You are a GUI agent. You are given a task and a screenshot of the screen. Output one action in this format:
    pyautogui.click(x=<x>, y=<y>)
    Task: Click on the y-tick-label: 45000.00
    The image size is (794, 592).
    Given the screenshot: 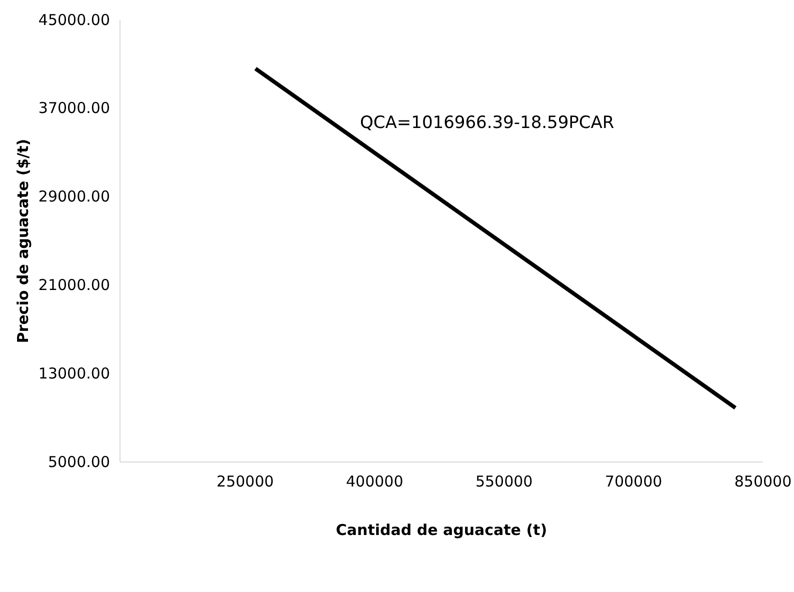 What is the action you would take?
    pyautogui.click(x=74, y=19)
    